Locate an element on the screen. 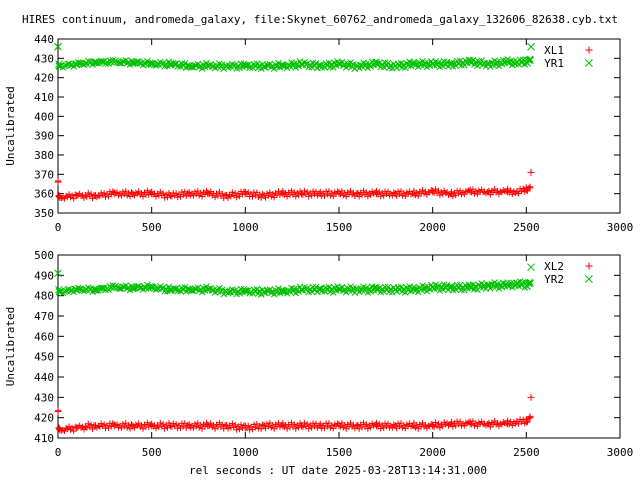  point-YR1-d19-8-b is located at coordinates (388, 63).